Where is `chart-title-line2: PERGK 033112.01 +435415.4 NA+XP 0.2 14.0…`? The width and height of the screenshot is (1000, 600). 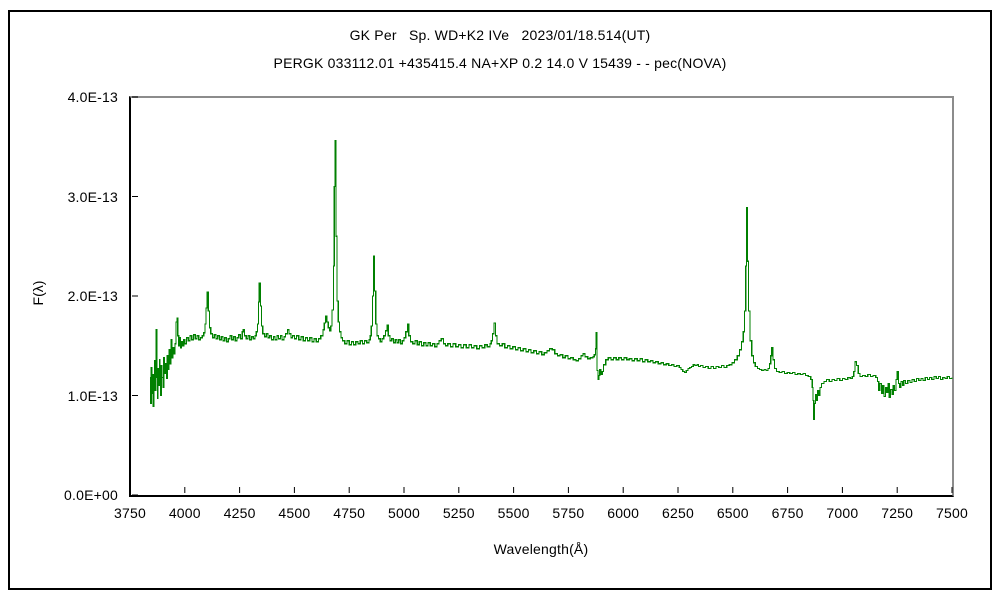 chart-title-line2: PERGK 033112.01 +435415.4 NA+XP 0.2 14.0… is located at coordinates (500, 63).